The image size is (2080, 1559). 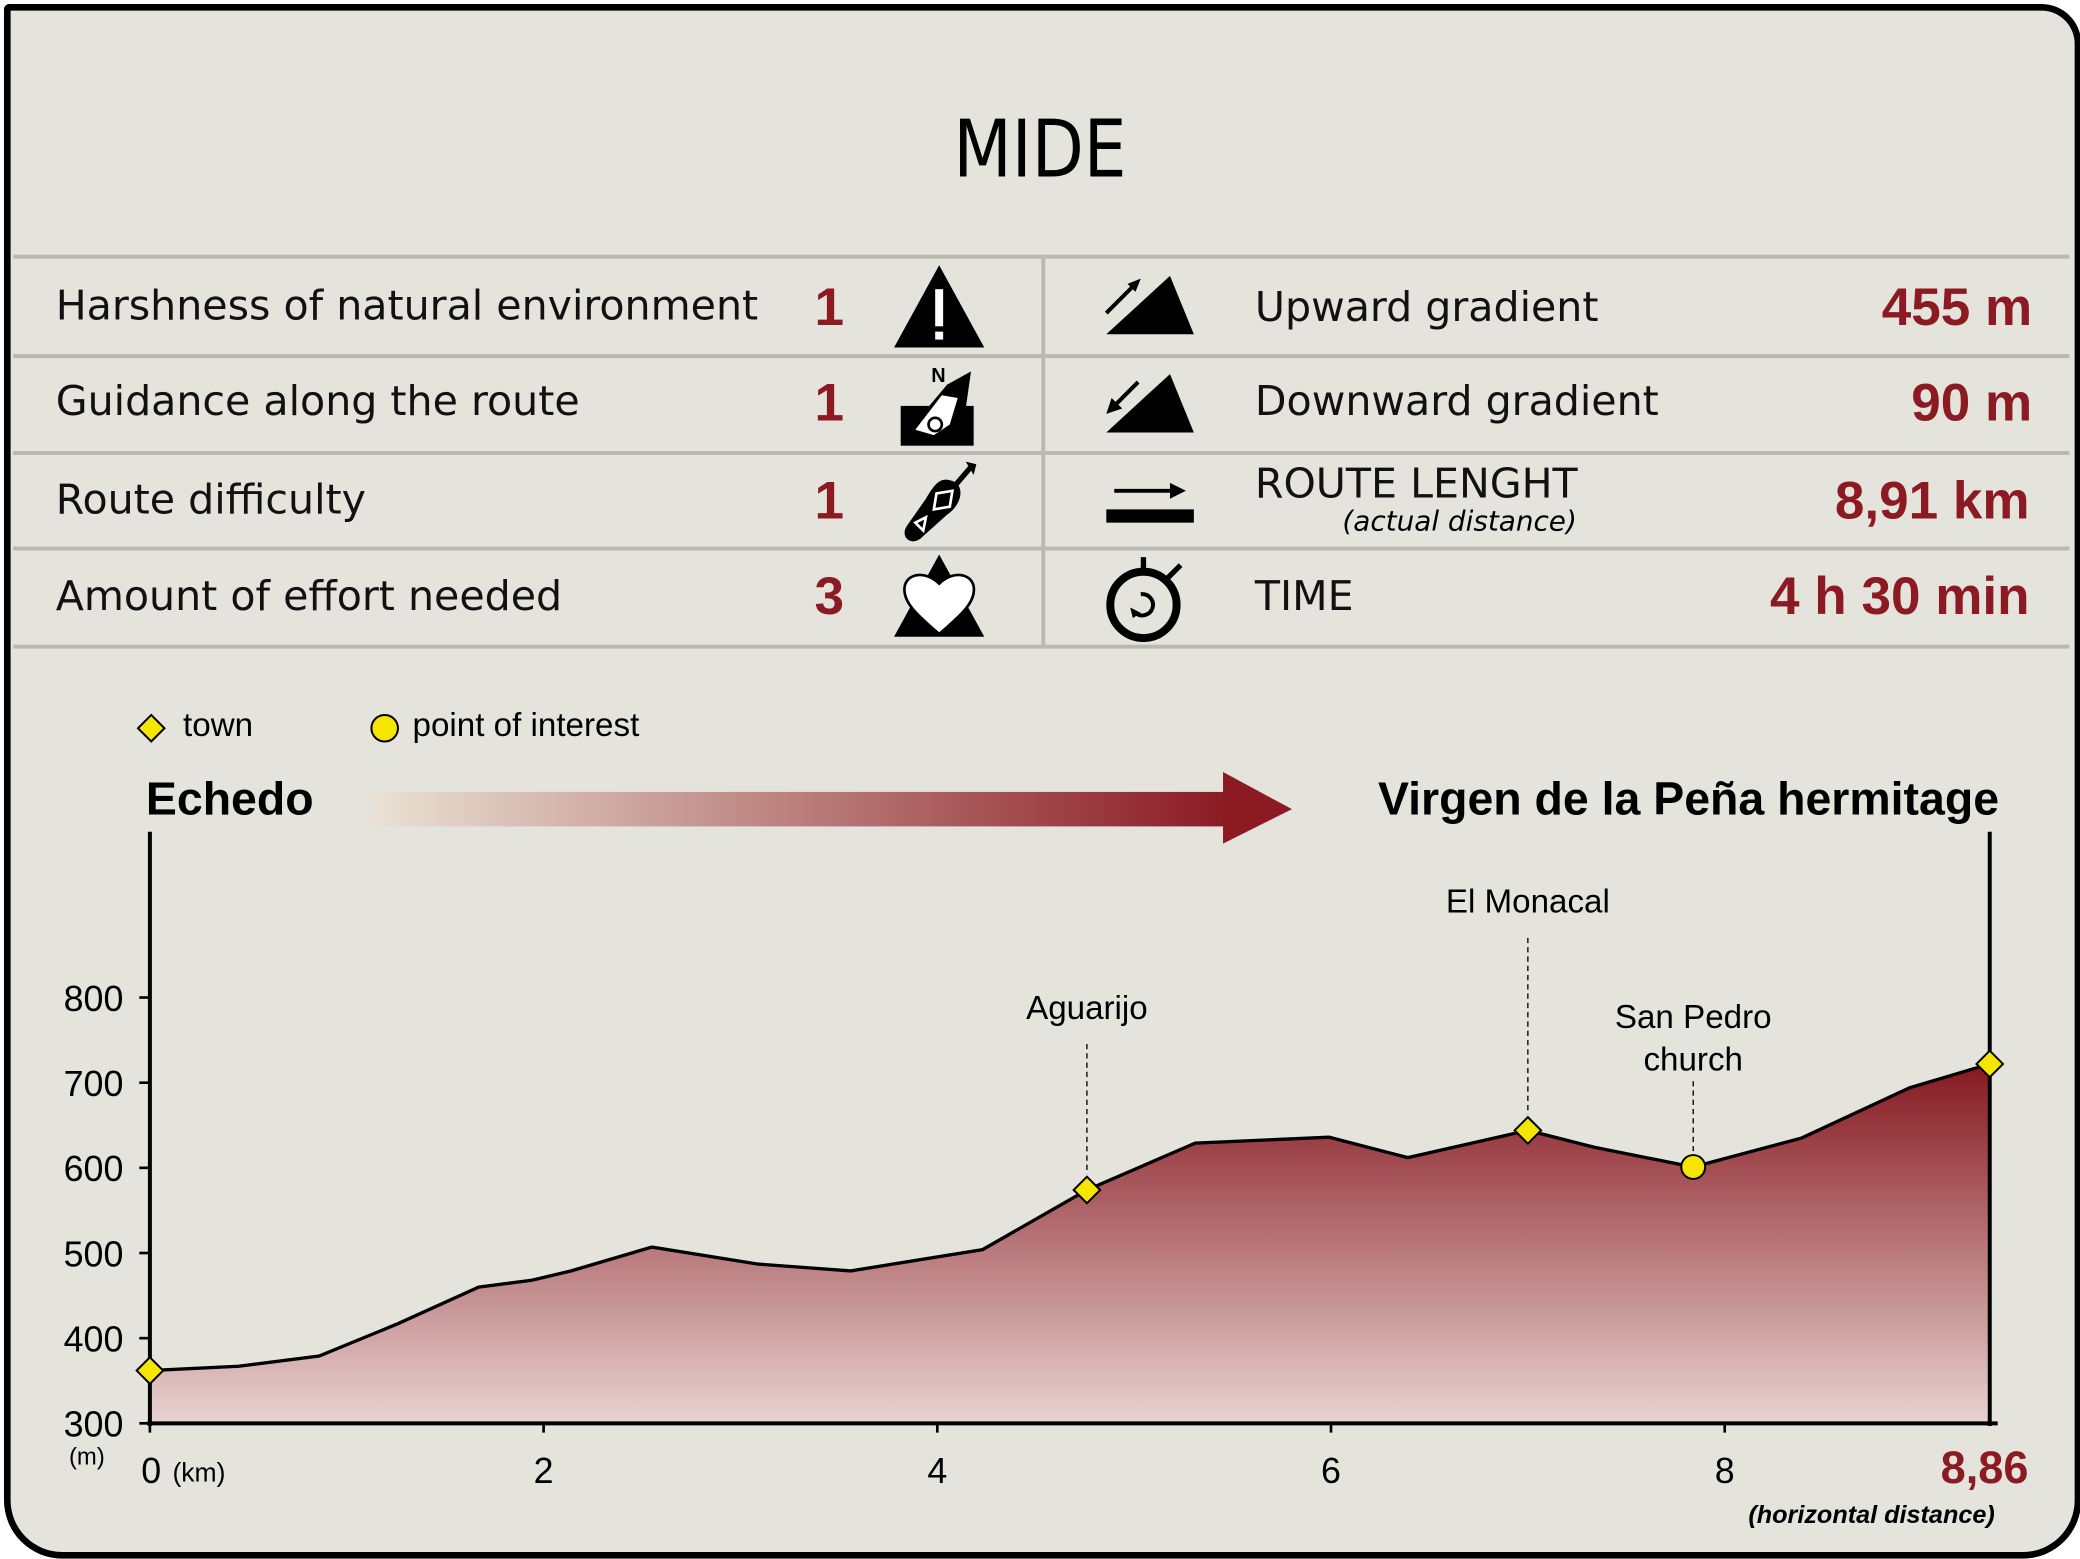 What do you see at coordinates (1459, 521) in the screenshot?
I see `stat-sublabel: (actual distance)` at bounding box center [1459, 521].